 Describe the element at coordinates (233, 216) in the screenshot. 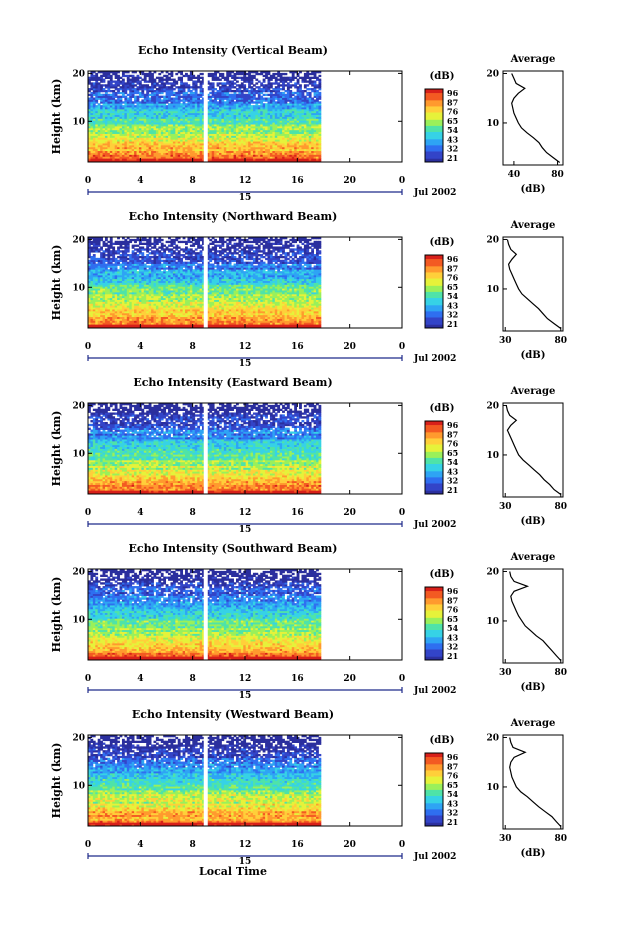

I see `panel-title: Echo Intensity (Northward Beam)` at that location.